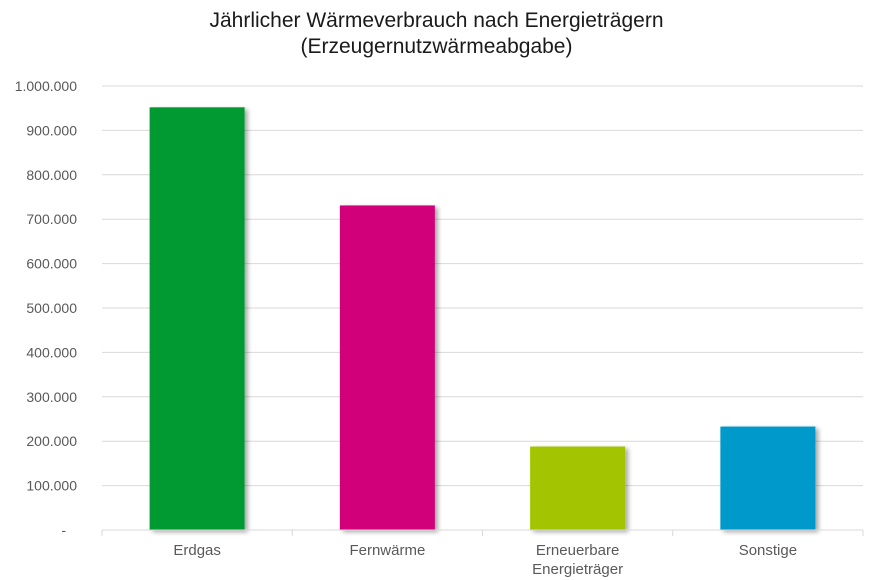 This screenshot has width=873, height=580. What do you see at coordinates (46, 86) in the screenshot?
I see `y-tick-label: 1.000.000` at bounding box center [46, 86].